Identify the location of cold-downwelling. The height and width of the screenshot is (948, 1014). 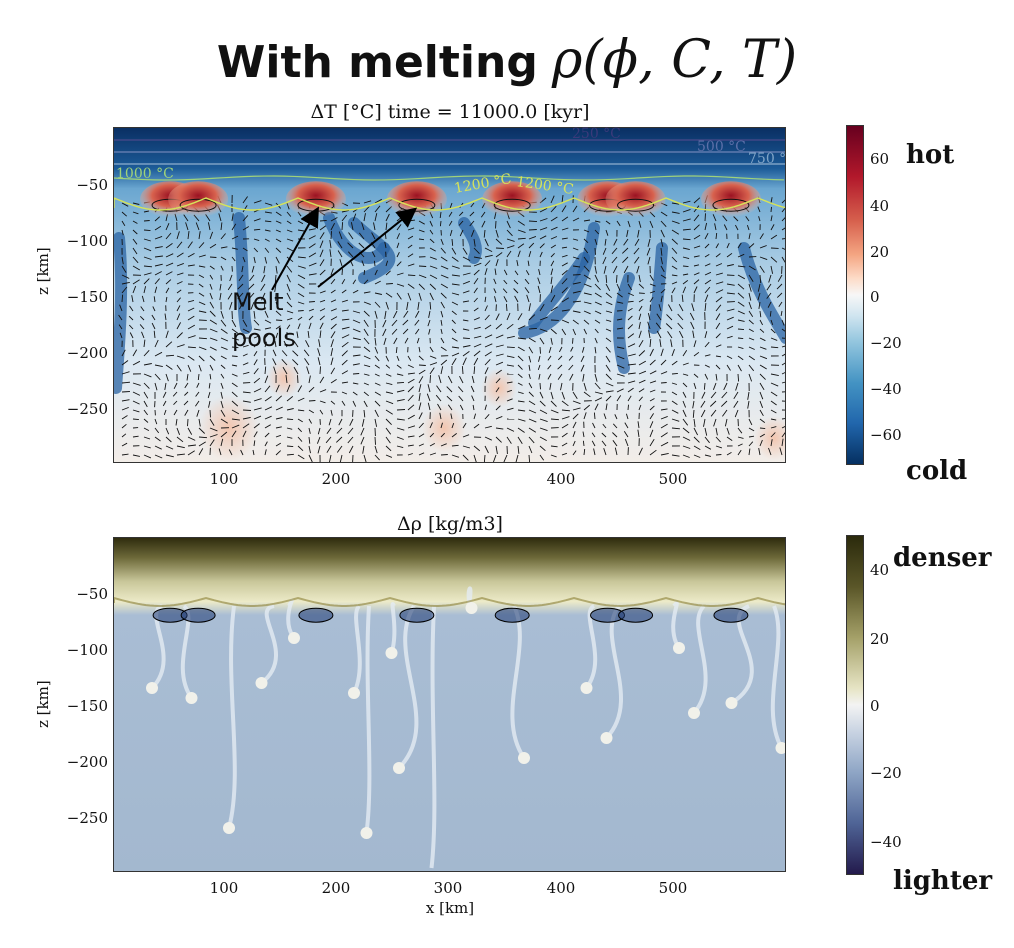
(121, 313).